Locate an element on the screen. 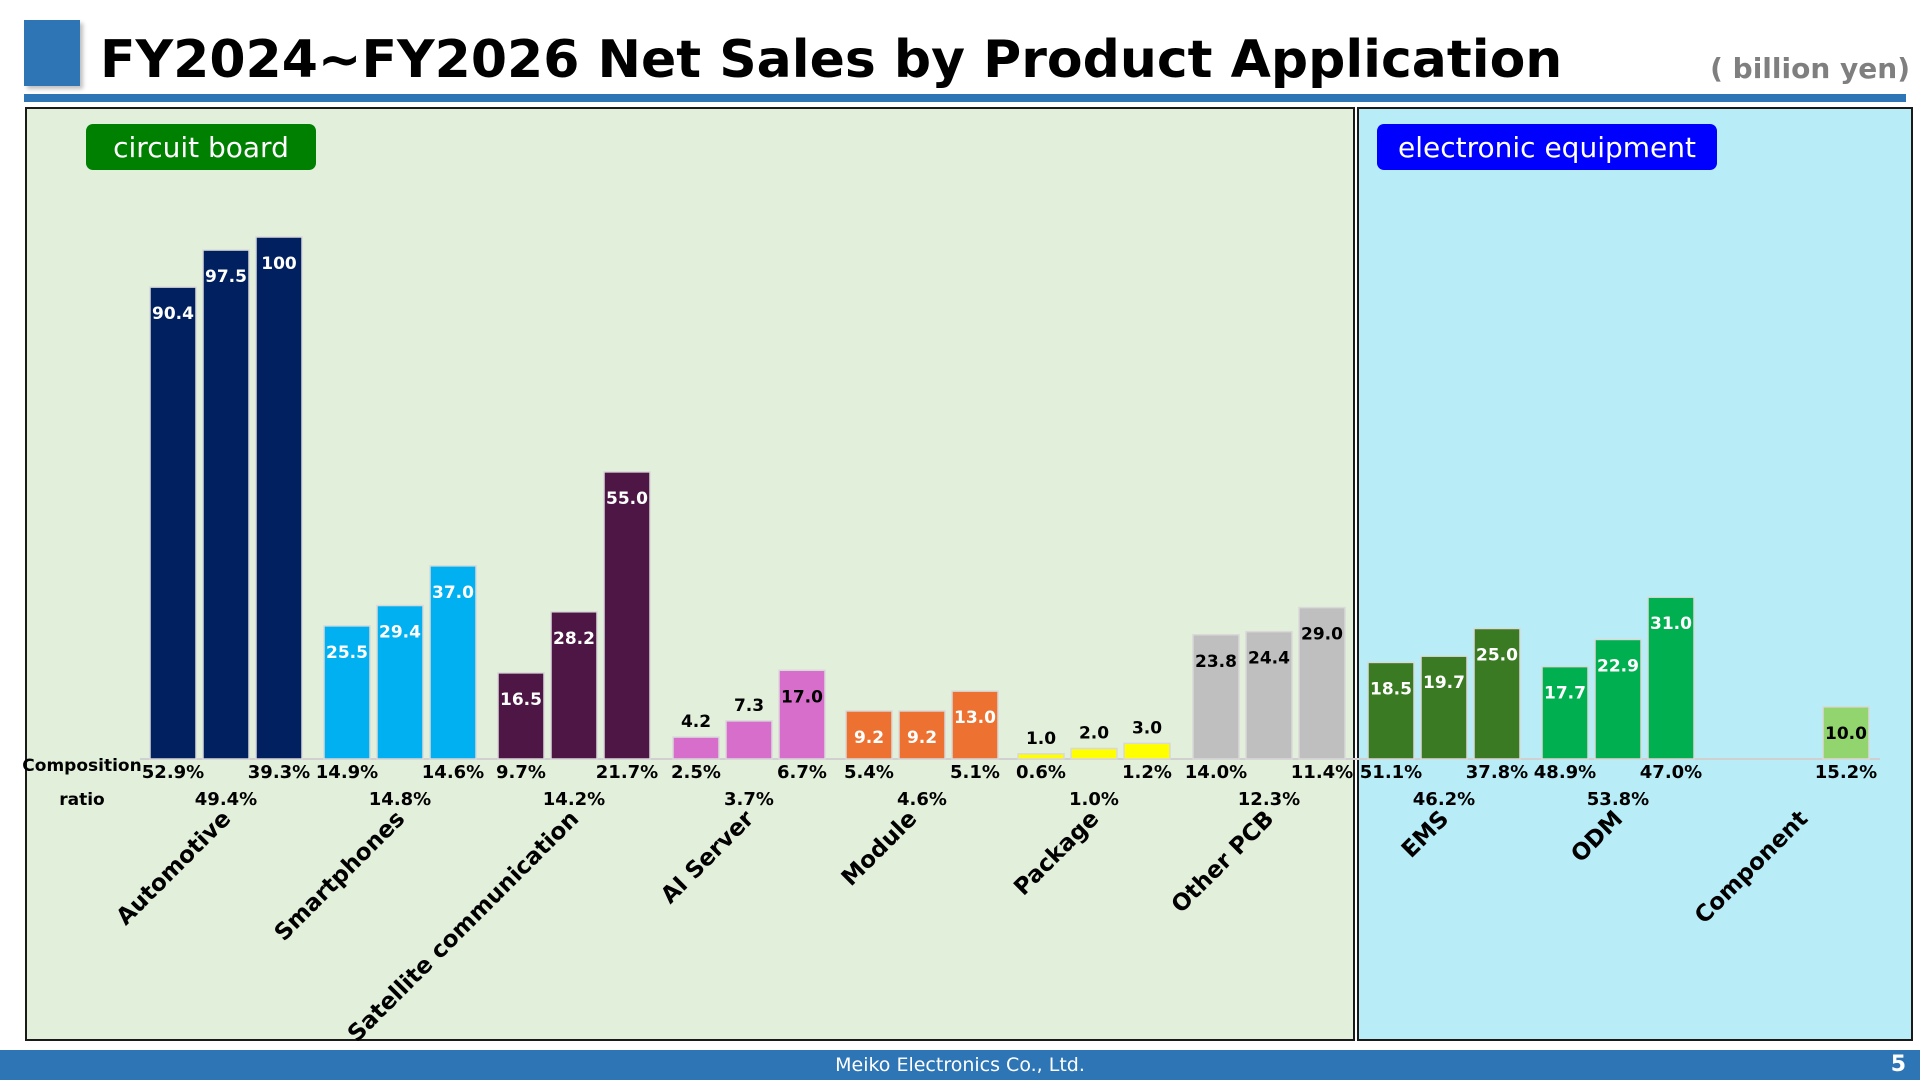  ratio-module-2: 5.1% is located at coordinates (975, 772).